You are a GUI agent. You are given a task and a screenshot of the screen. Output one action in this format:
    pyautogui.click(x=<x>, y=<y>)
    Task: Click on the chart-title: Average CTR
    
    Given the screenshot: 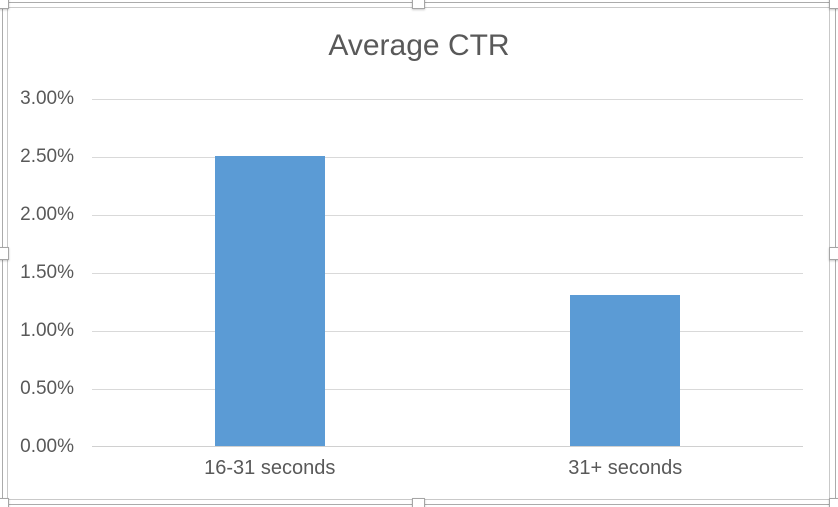 What is the action you would take?
    pyautogui.click(x=419, y=45)
    